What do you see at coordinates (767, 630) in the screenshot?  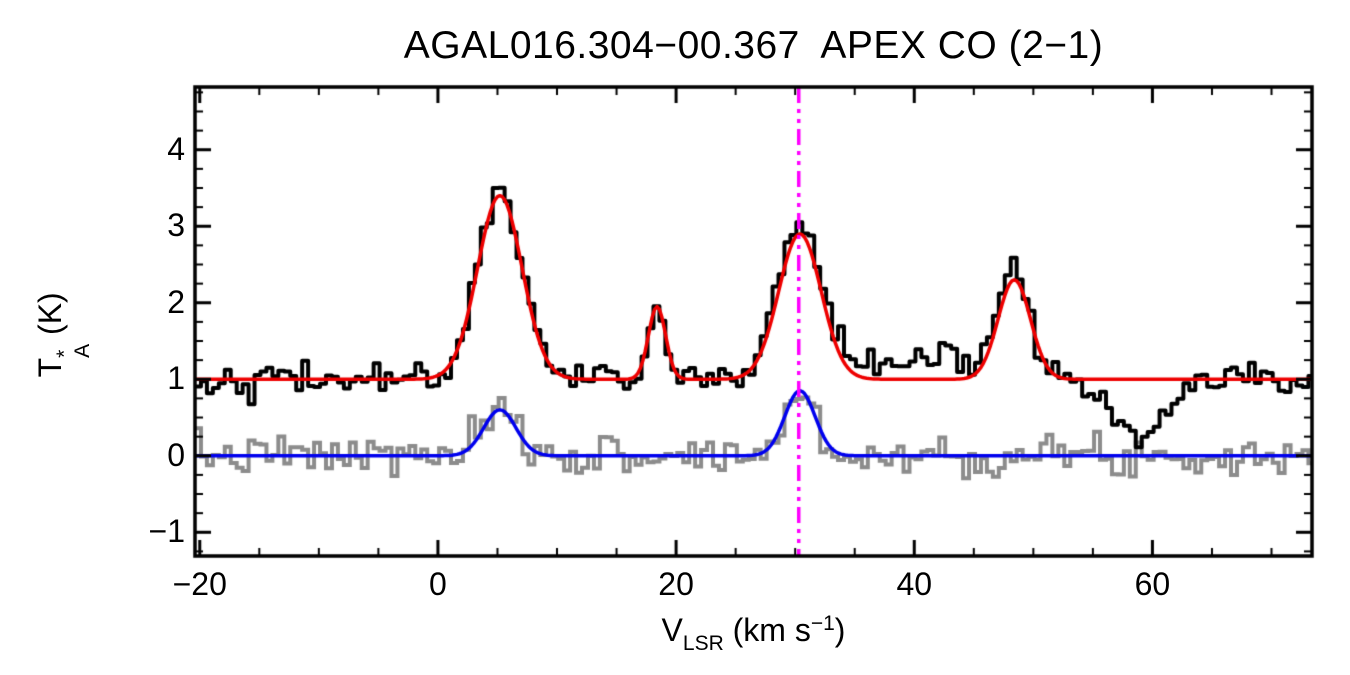 I see `x-axis-label-units-open: (km s` at bounding box center [767, 630].